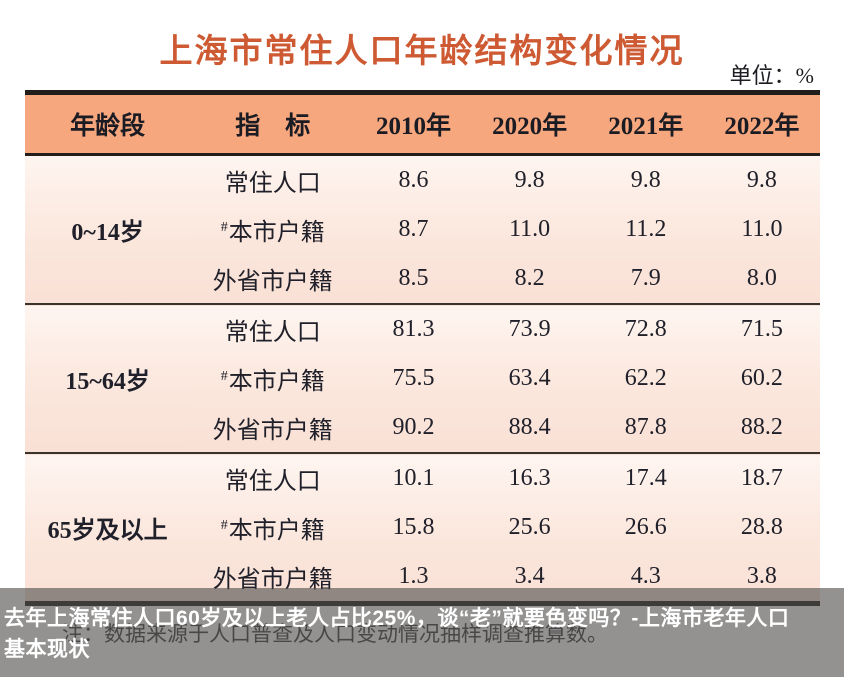  What do you see at coordinates (413, 278) in the screenshot?
I see `value-cell: 8.5` at bounding box center [413, 278].